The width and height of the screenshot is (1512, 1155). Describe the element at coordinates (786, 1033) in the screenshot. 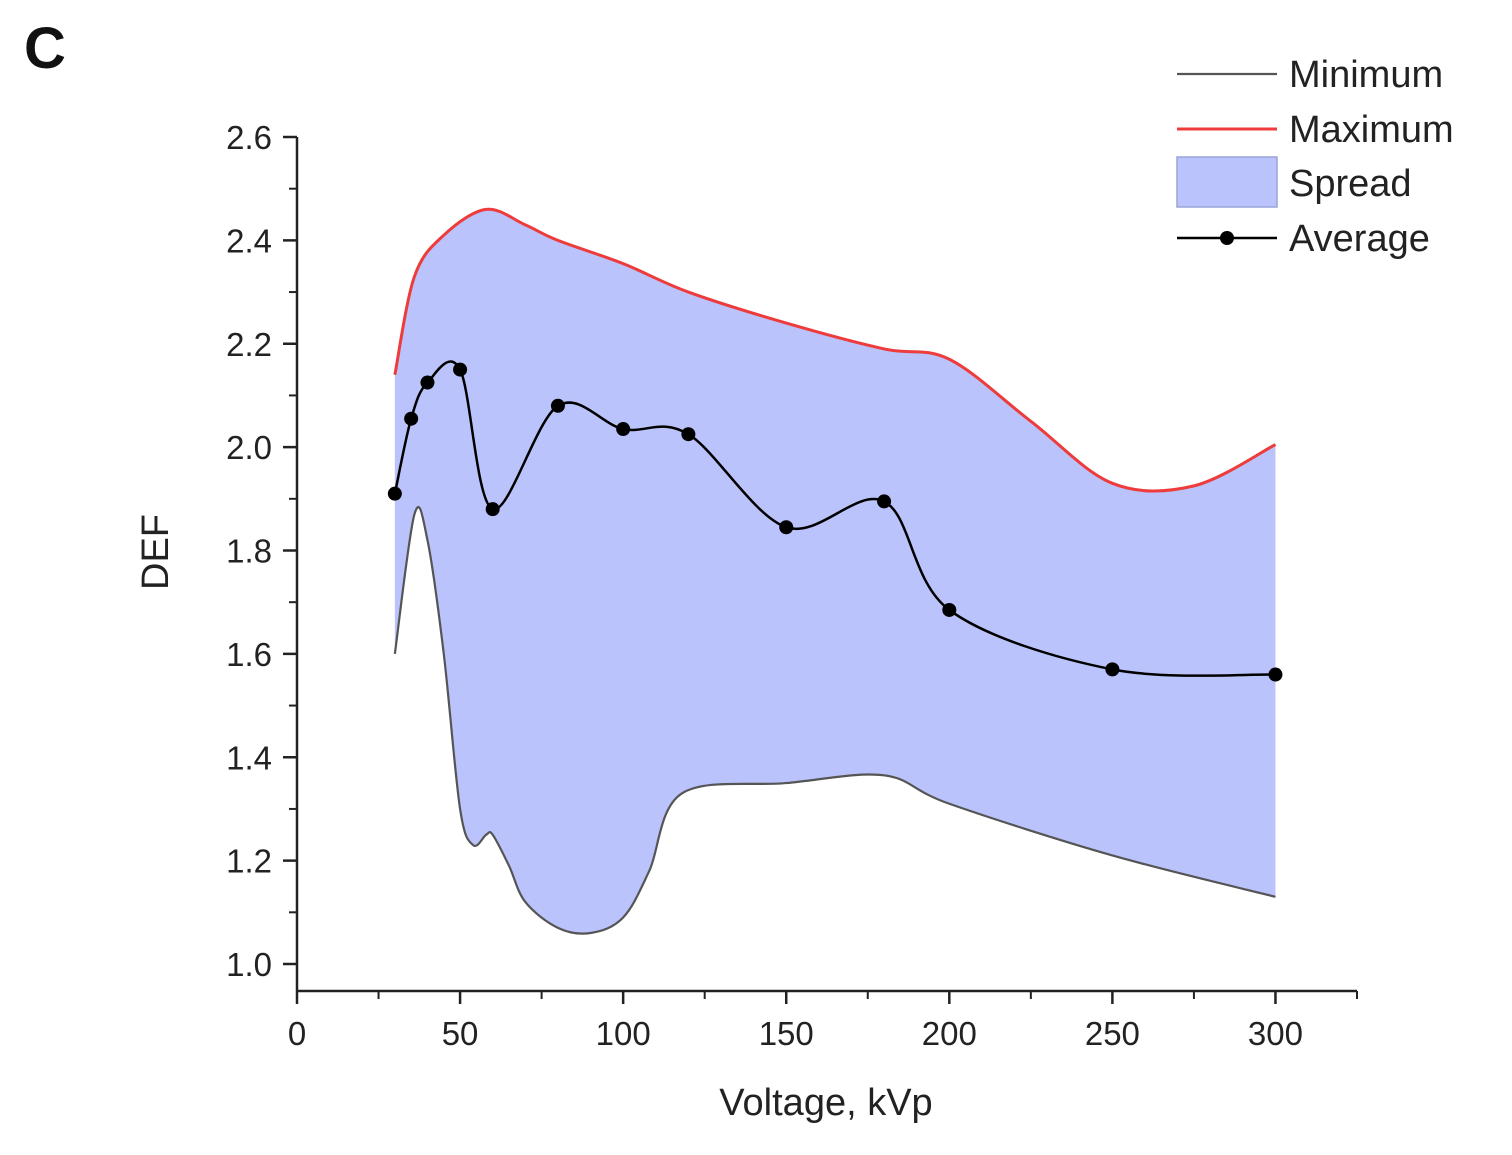

I see `x-tick-label: 150` at that location.